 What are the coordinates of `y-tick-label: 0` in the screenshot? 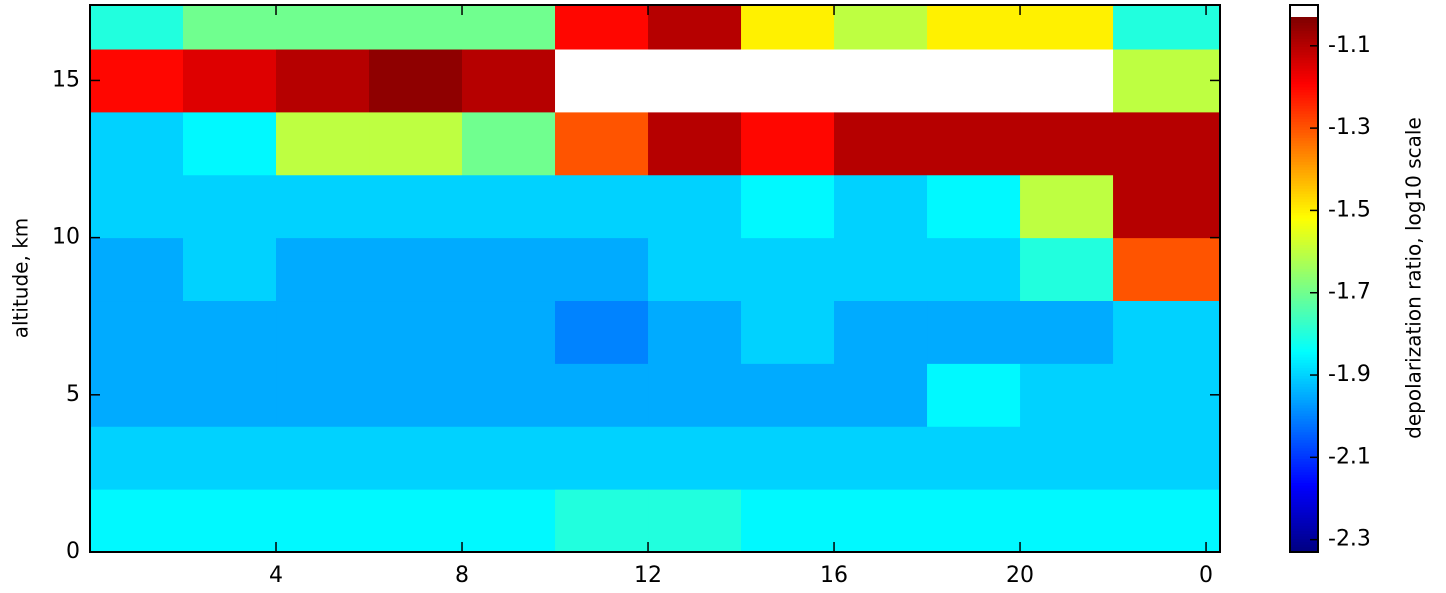 It's located at (73, 551).